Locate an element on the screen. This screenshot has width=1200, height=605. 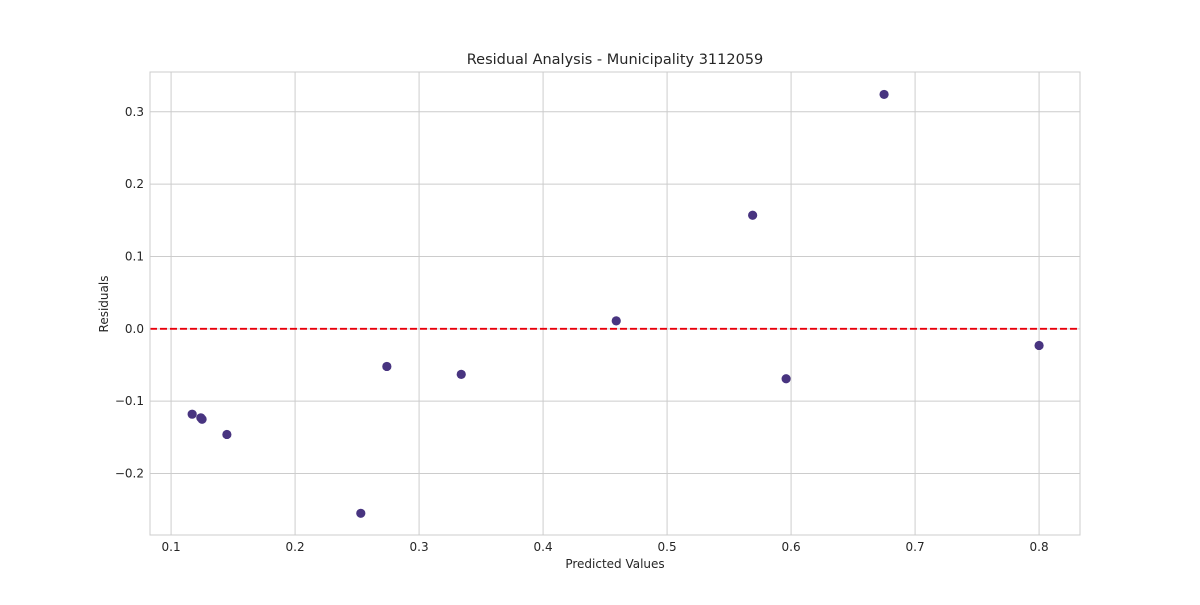
y-tick-label: −0.2 is located at coordinates (129, 474).